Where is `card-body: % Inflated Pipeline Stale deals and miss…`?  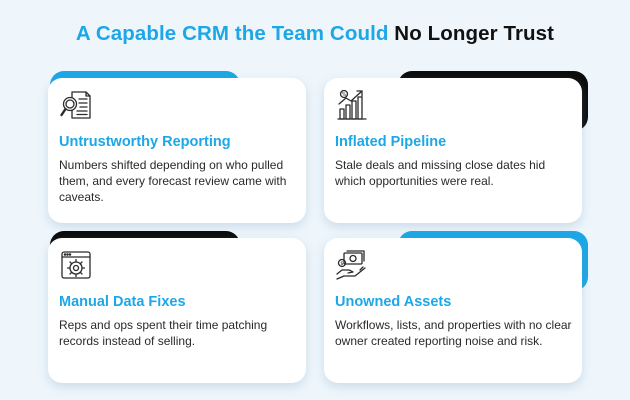
card-body: % Inflated Pipeline Stale deals and miss… is located at coordinates (453, 150).